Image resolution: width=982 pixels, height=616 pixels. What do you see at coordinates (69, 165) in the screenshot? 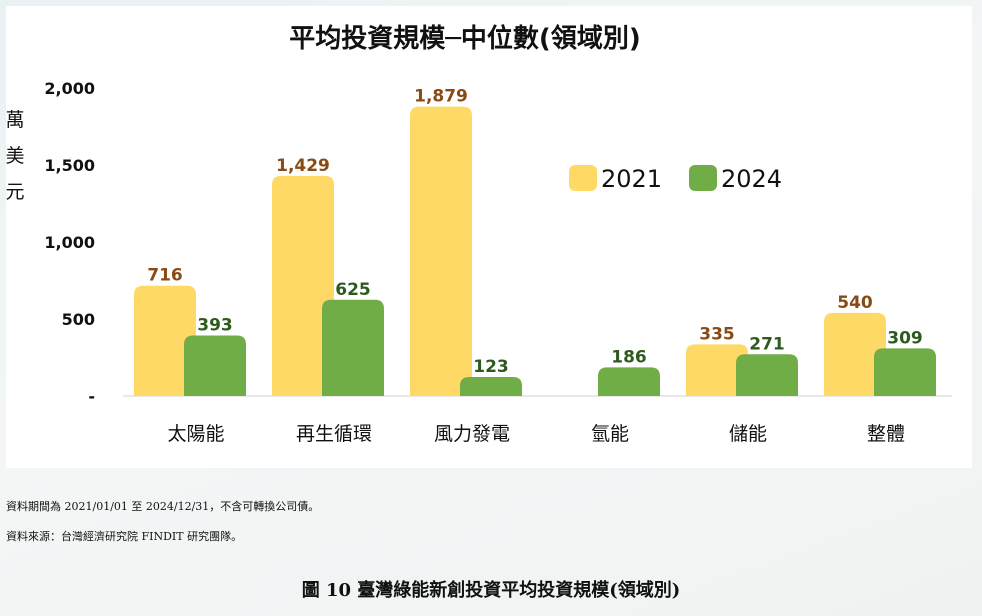
I see `y-tick-label: 1,500` at bounding box center [69, 165].